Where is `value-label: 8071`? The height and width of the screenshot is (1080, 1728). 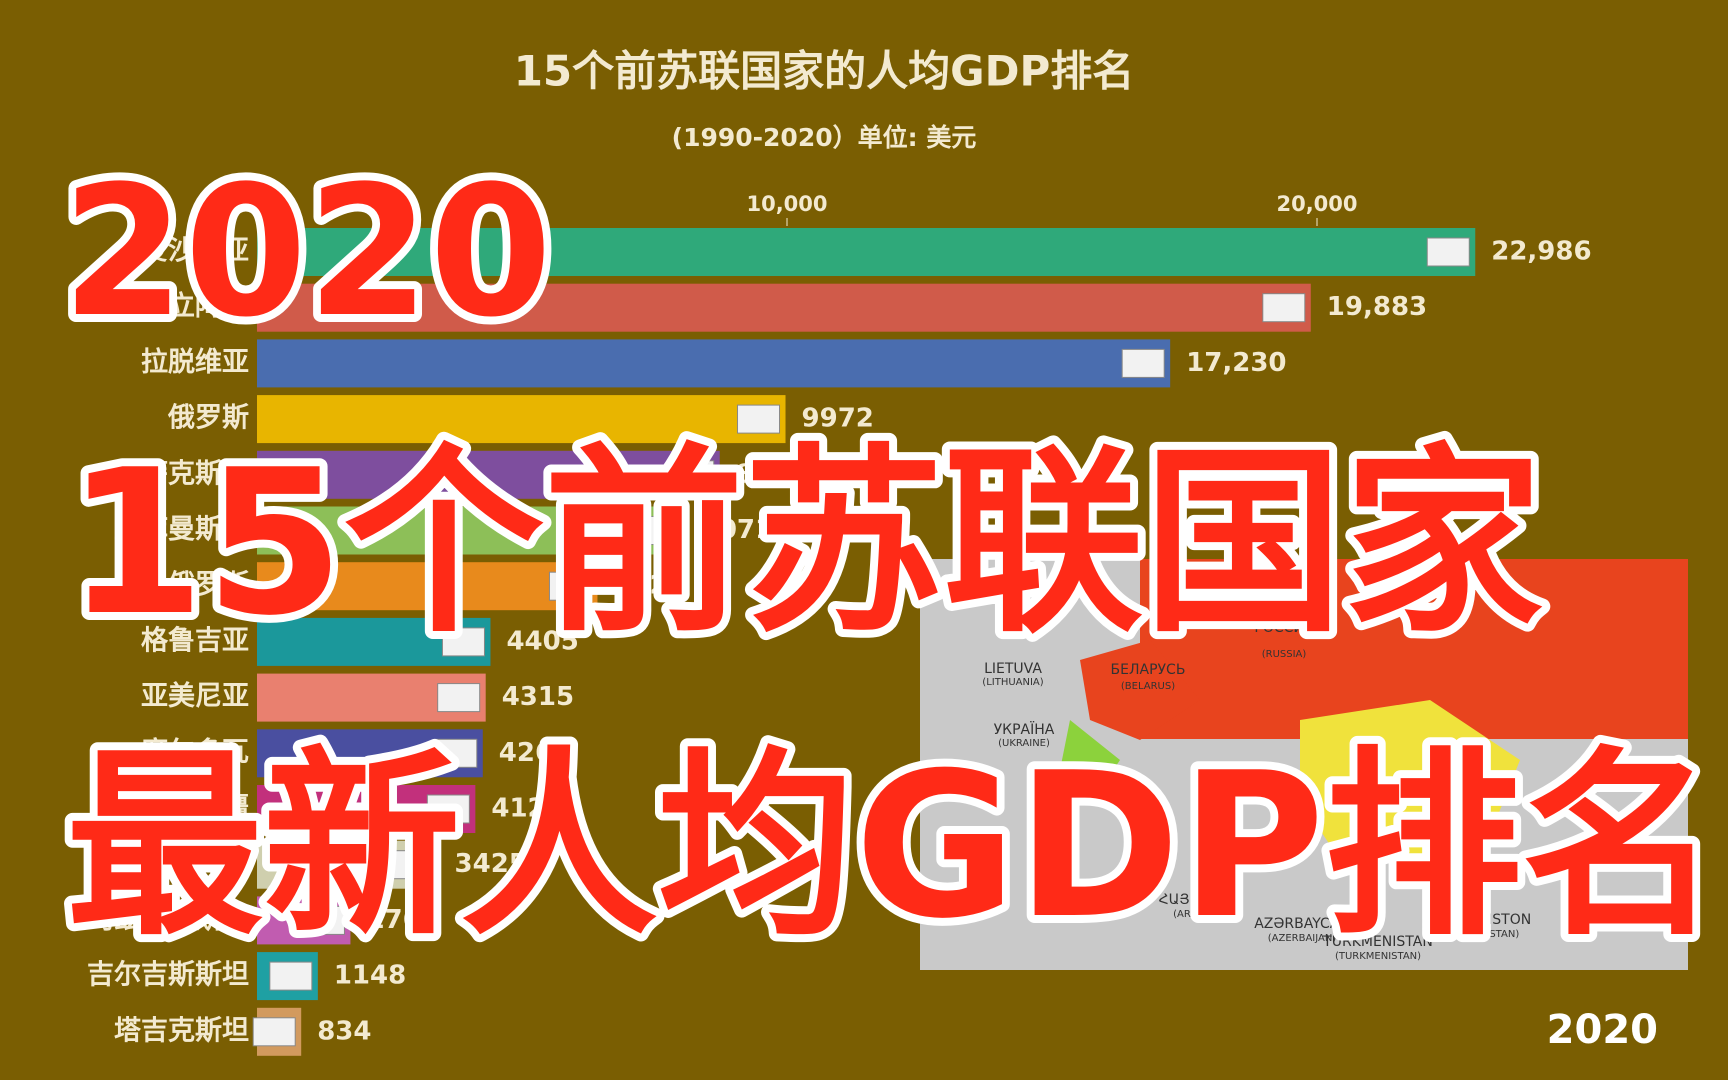
value-label: 8071 is located at coordinates (737, 530).